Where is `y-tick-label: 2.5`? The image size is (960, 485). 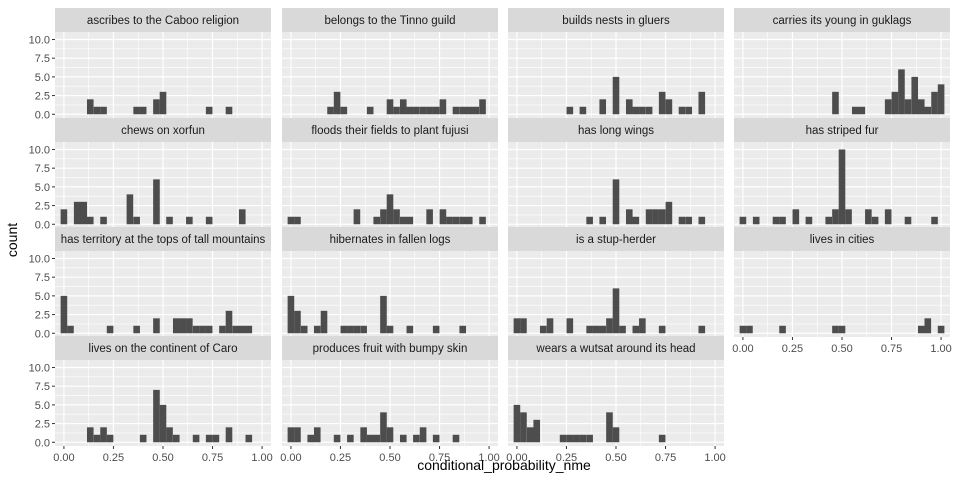 y-tick-label: 2.5 is located at coordinates (42, 97).